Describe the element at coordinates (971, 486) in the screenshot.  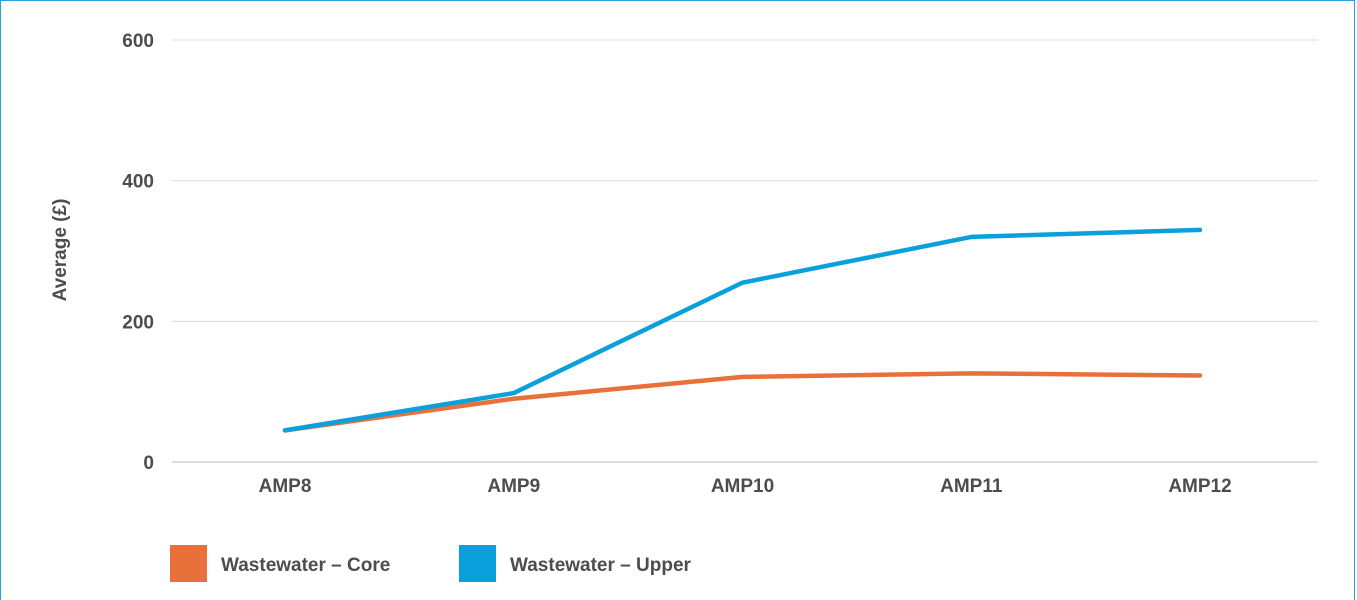
I see `x-tick-label: AMP11` at that location.